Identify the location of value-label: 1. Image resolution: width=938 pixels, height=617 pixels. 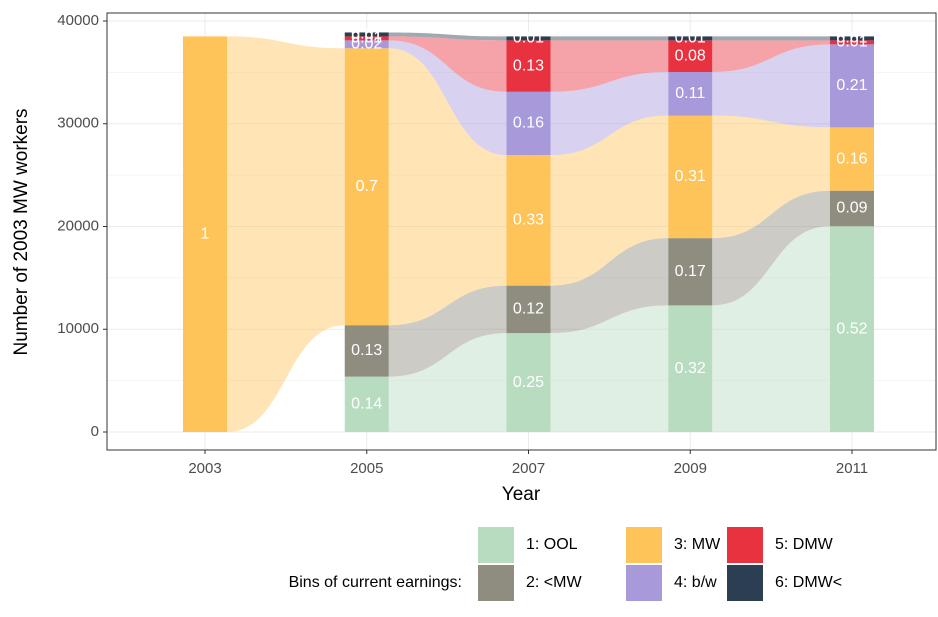
(205, 233).